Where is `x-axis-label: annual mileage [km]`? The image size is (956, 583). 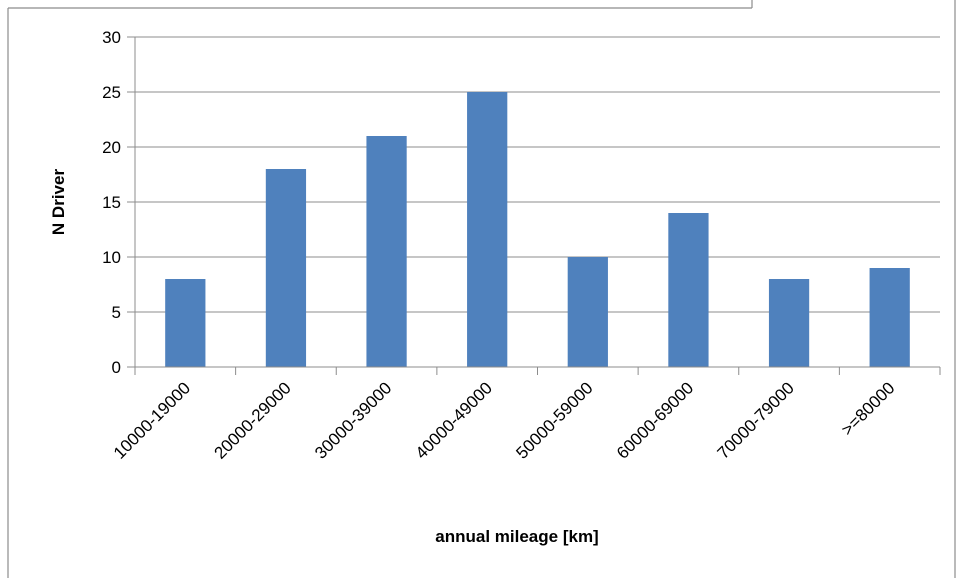 x-axis-label: annual mileage [km] is located at coordinates (516, 536).